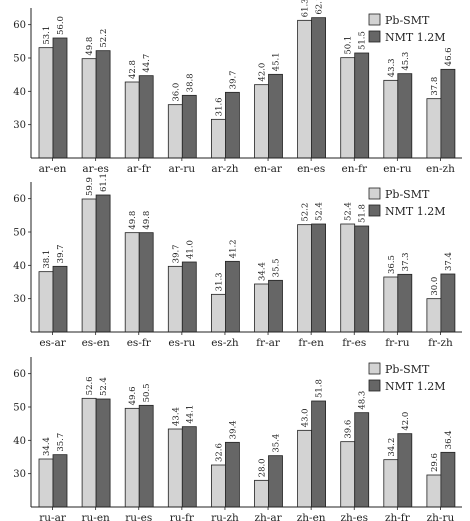  I want to click on data-label: 52.2, so click(104, 38).